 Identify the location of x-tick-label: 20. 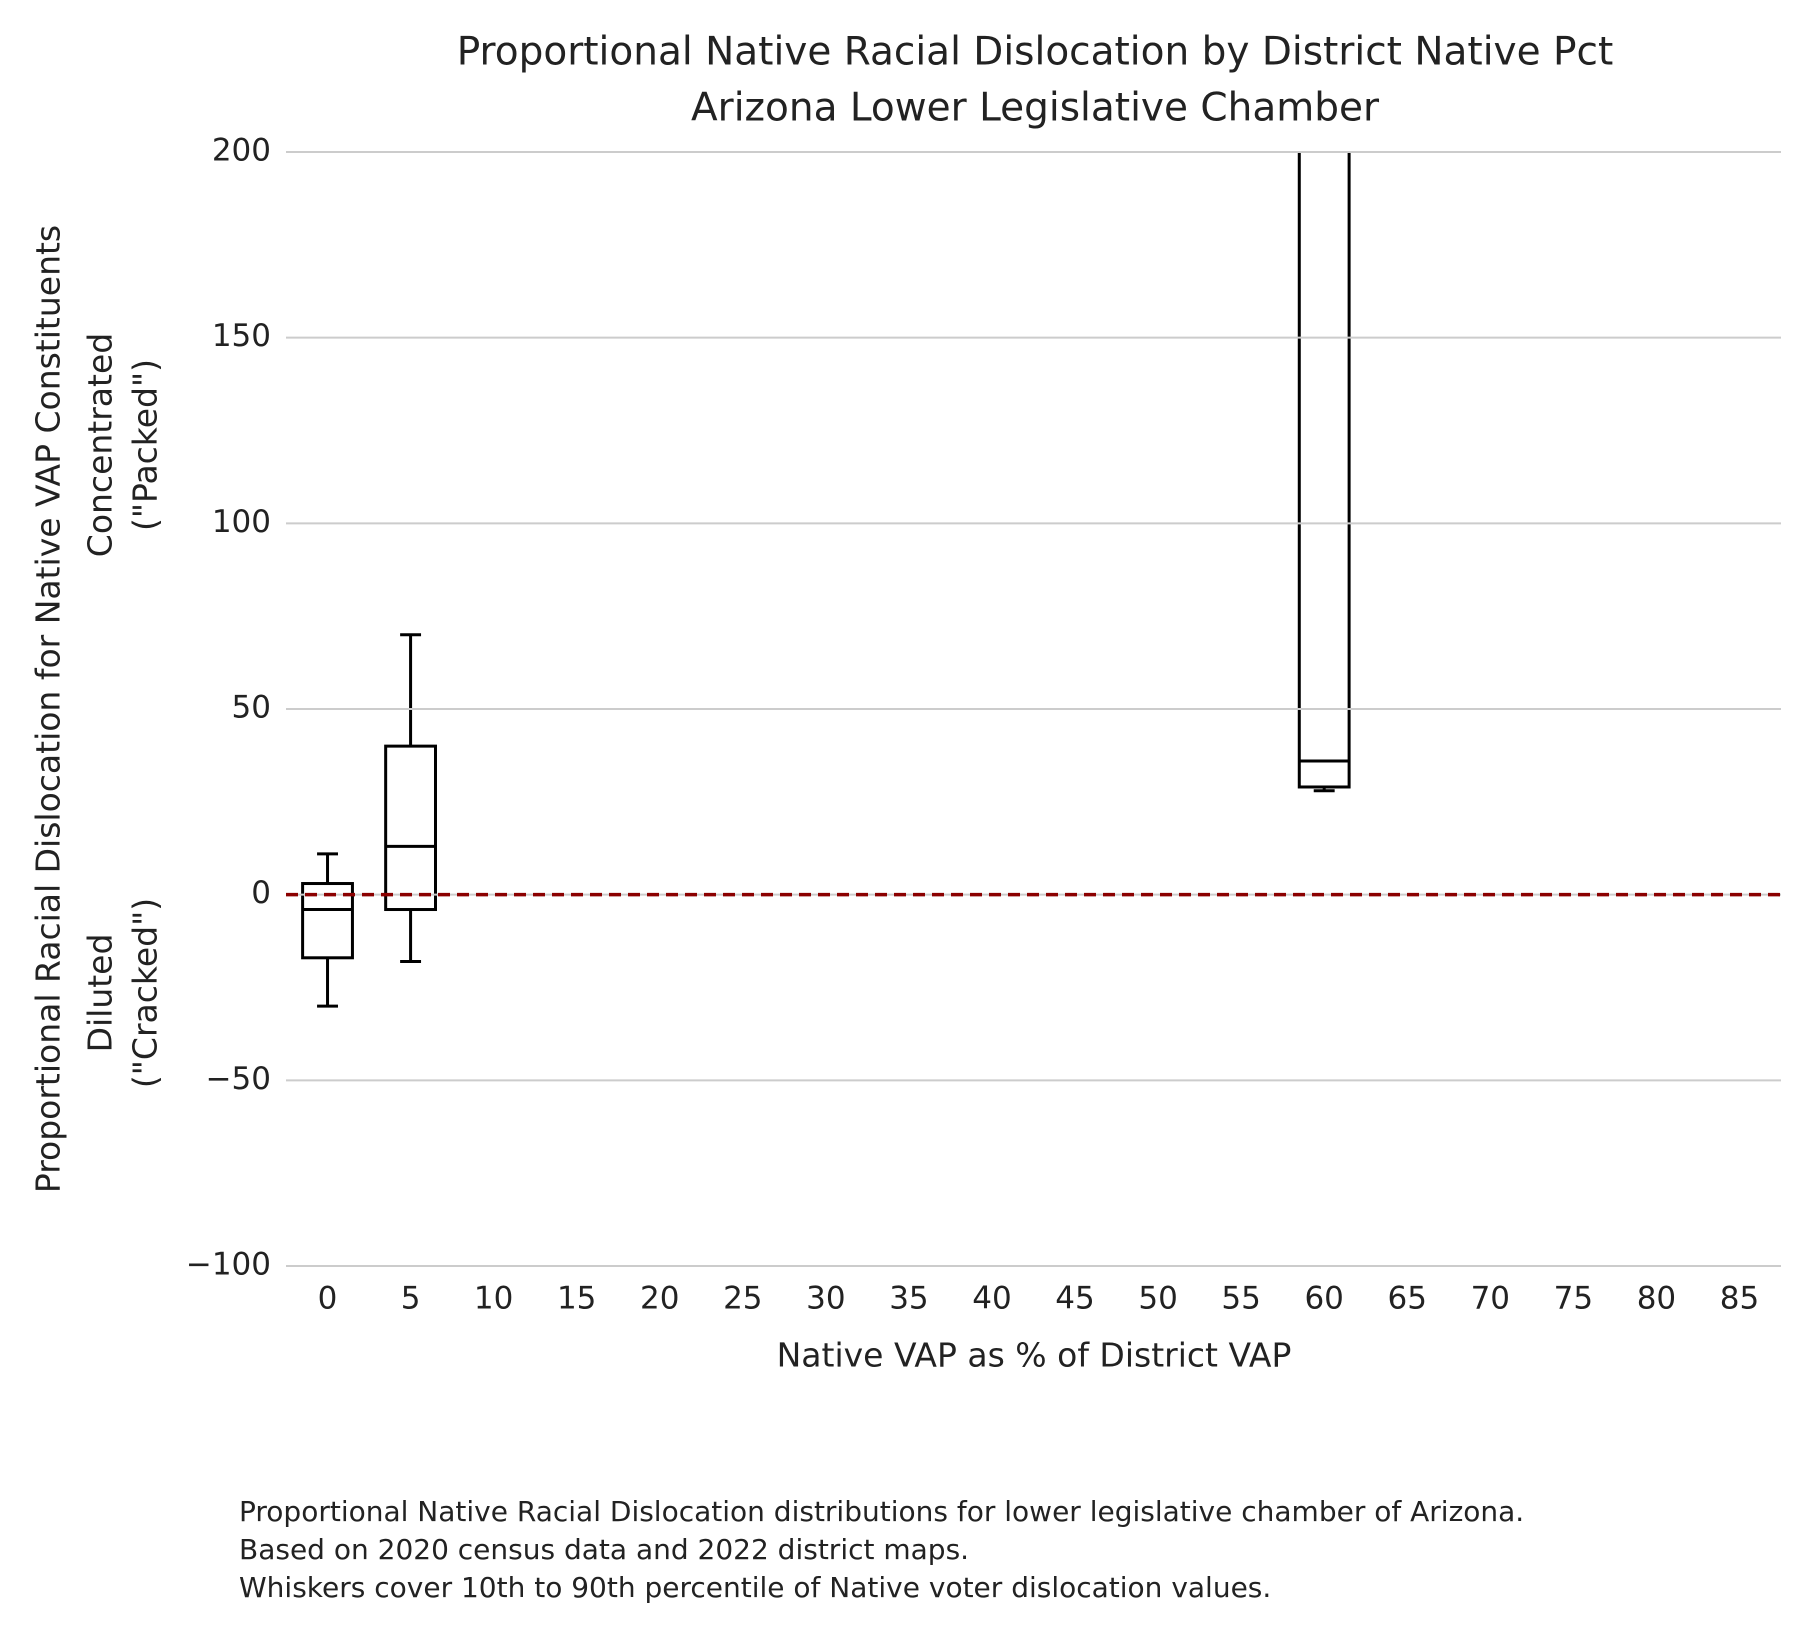
(659, 1299).